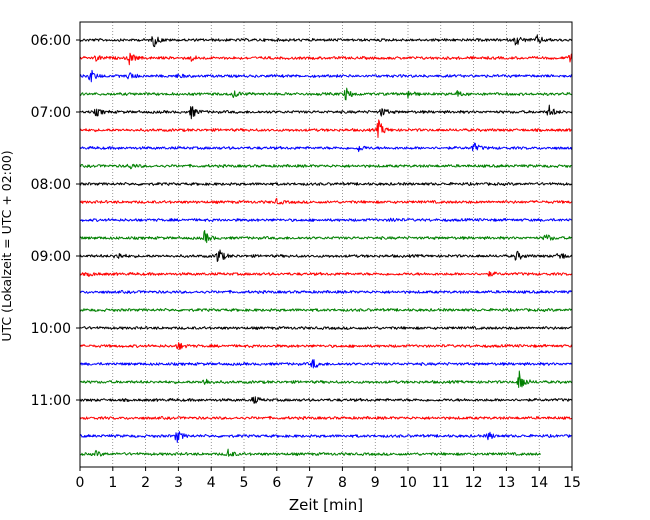 The image size is (650, 520). I want to click on x-tick-label: 13, so click(506, 483).